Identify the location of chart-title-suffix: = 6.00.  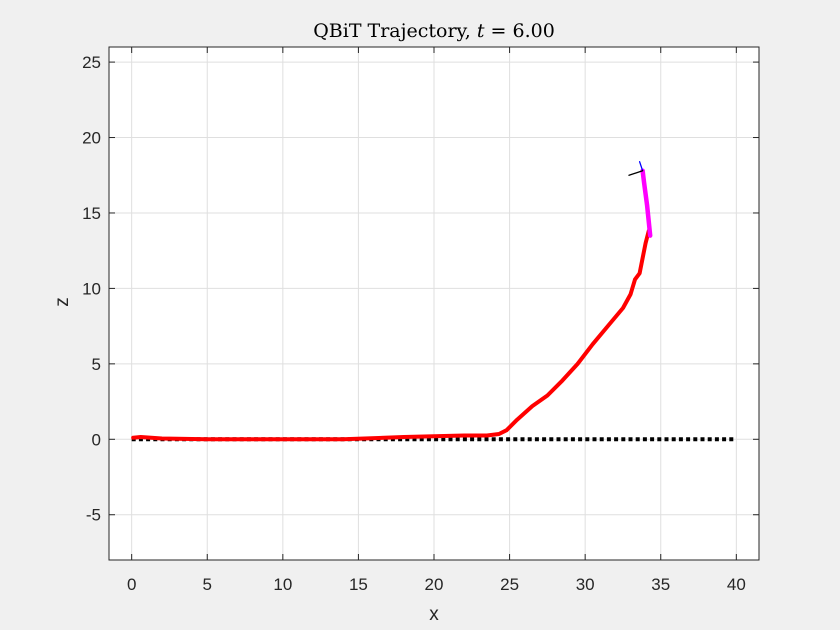
(519, 31).